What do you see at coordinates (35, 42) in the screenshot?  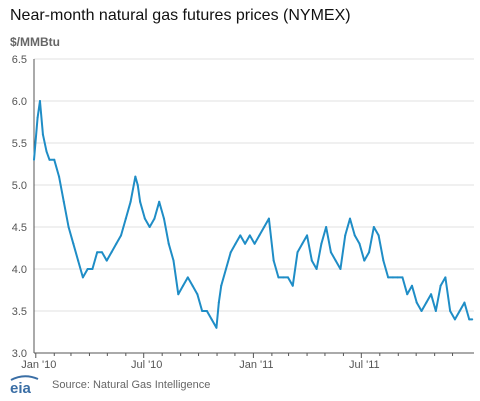 I see `y-axis-unit-label: $/MMBtu` at bounding box center [35, 42].